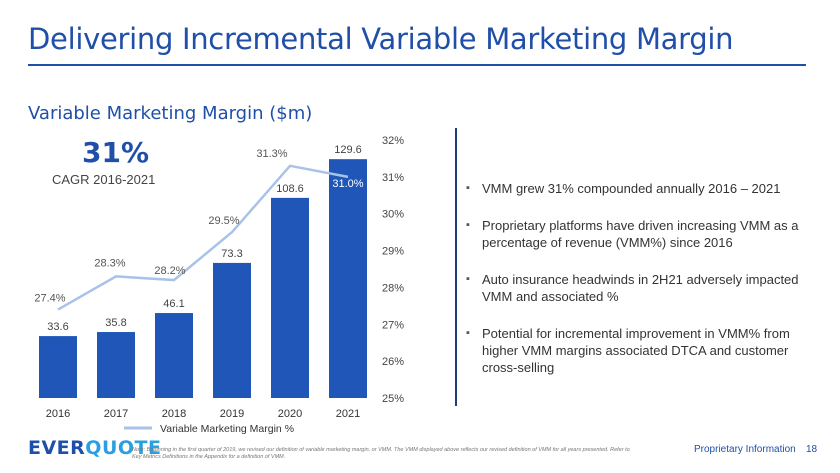  Describe the element at coordinates (456, 267) in the screenshot. I see `vertical-divider` at that location.